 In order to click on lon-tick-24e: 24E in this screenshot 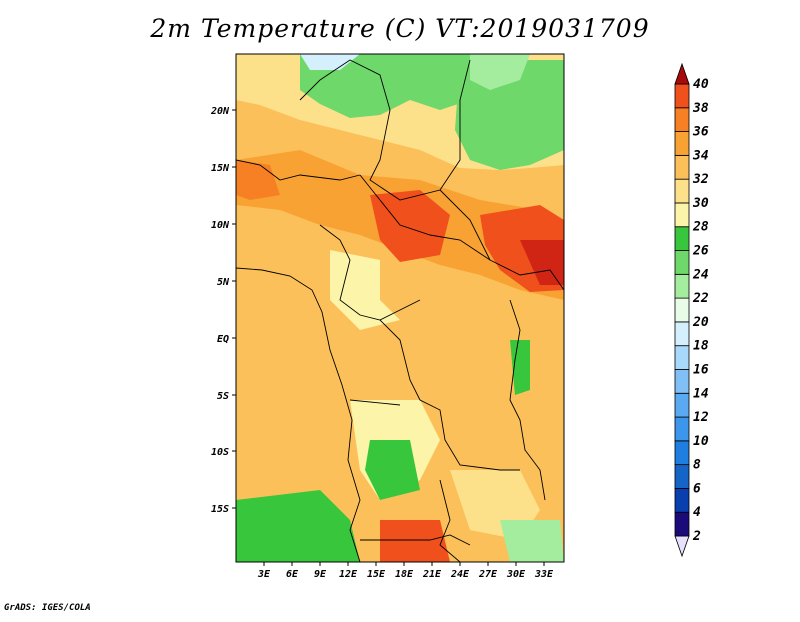, I will do `click(460, 571)`.